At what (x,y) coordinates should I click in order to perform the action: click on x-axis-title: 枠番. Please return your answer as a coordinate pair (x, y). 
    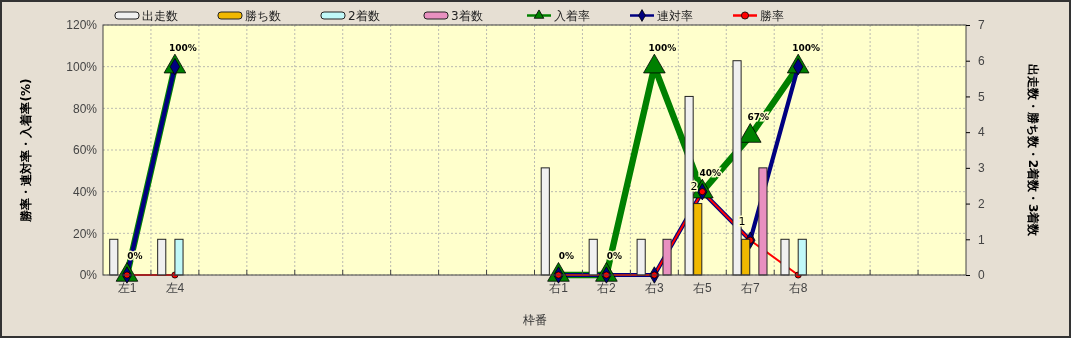
    Looking at the image, I should click on (534, 320).